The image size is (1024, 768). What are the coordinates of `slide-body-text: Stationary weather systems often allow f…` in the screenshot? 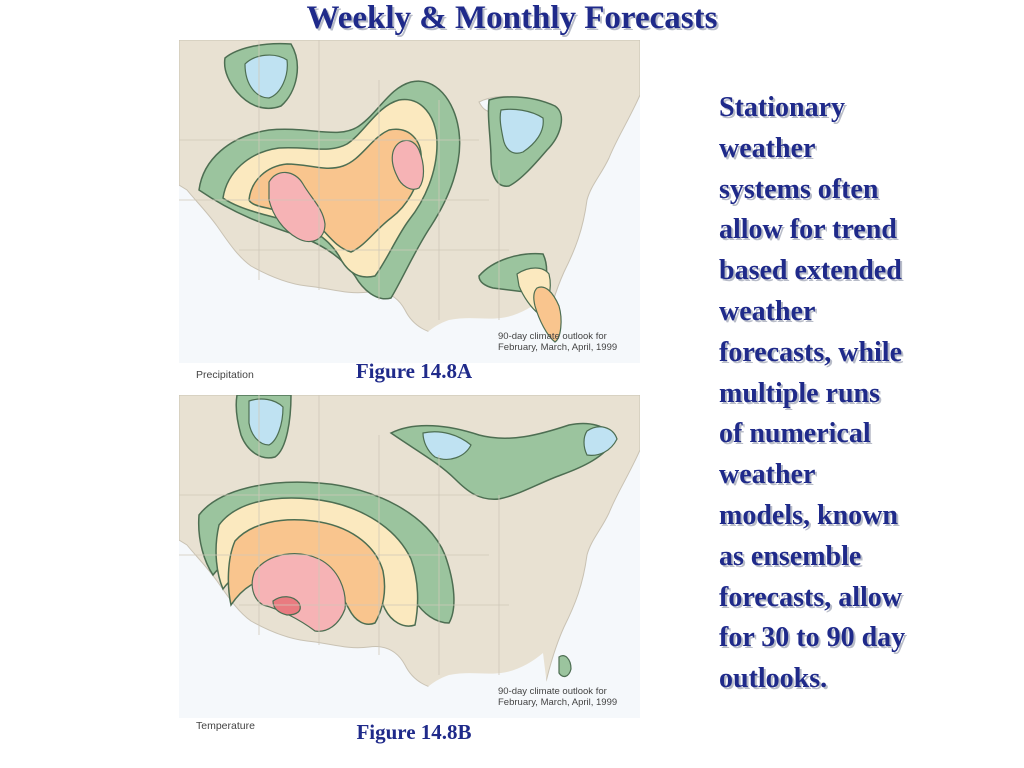 It's located at (812, 393).